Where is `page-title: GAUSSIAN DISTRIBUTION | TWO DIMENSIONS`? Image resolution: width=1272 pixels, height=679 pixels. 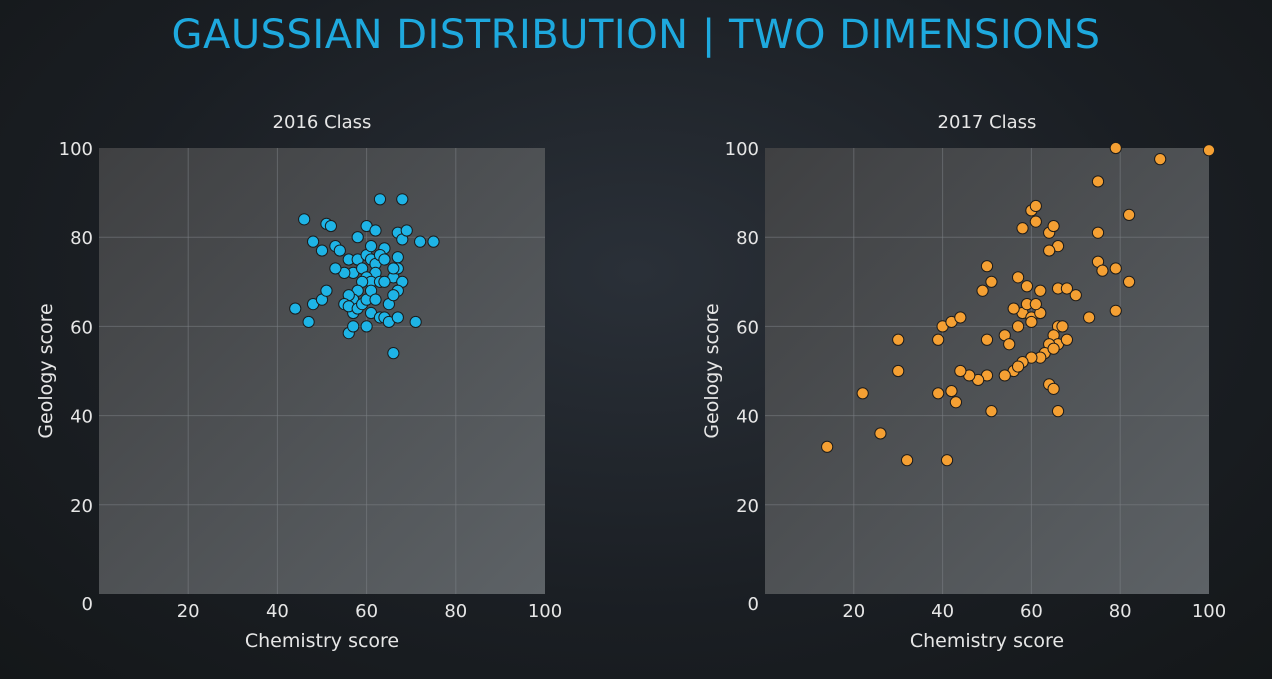
page-title: GAUSSIAN DISTRIBUTION | TWO DIMENSIONS is located at coordinates (636, 35).